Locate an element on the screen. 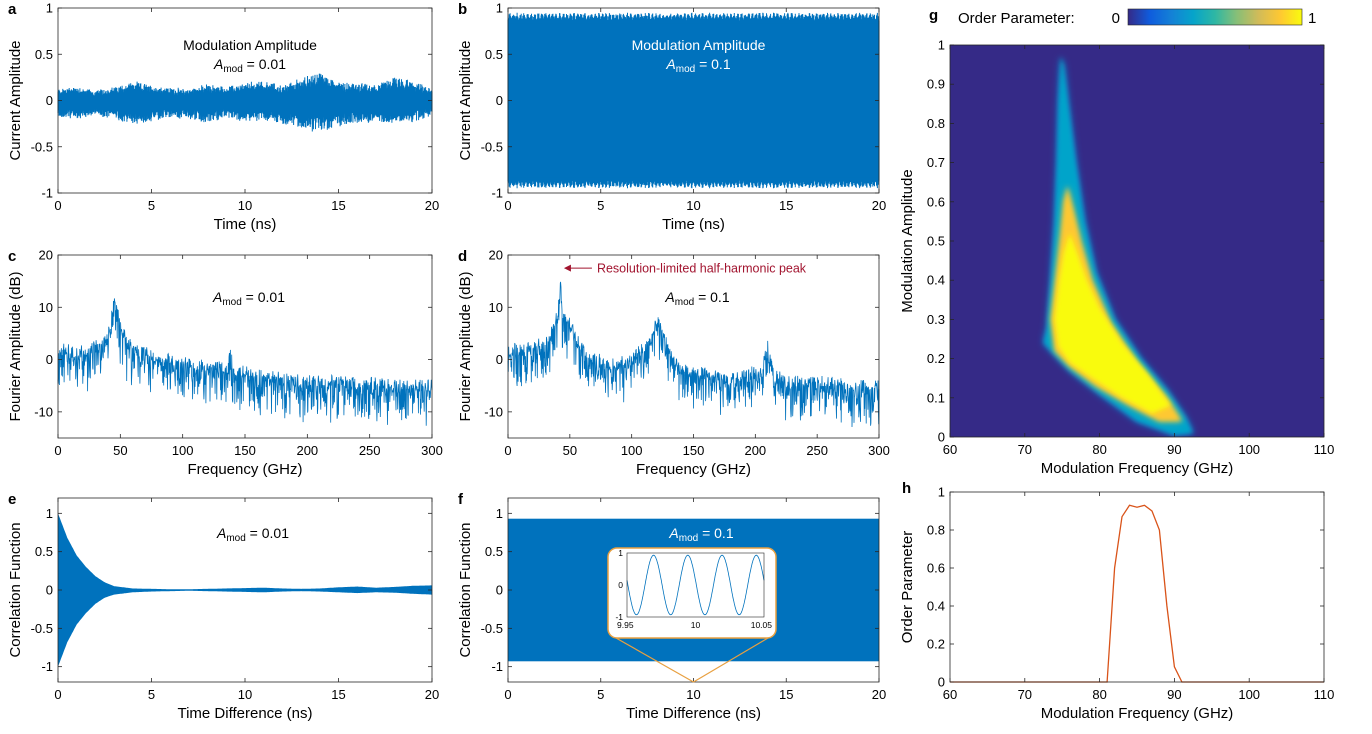 The width and height of the screenshot is (1372, 734). y-tick-label: -10 is located at coordinates (493, 411).